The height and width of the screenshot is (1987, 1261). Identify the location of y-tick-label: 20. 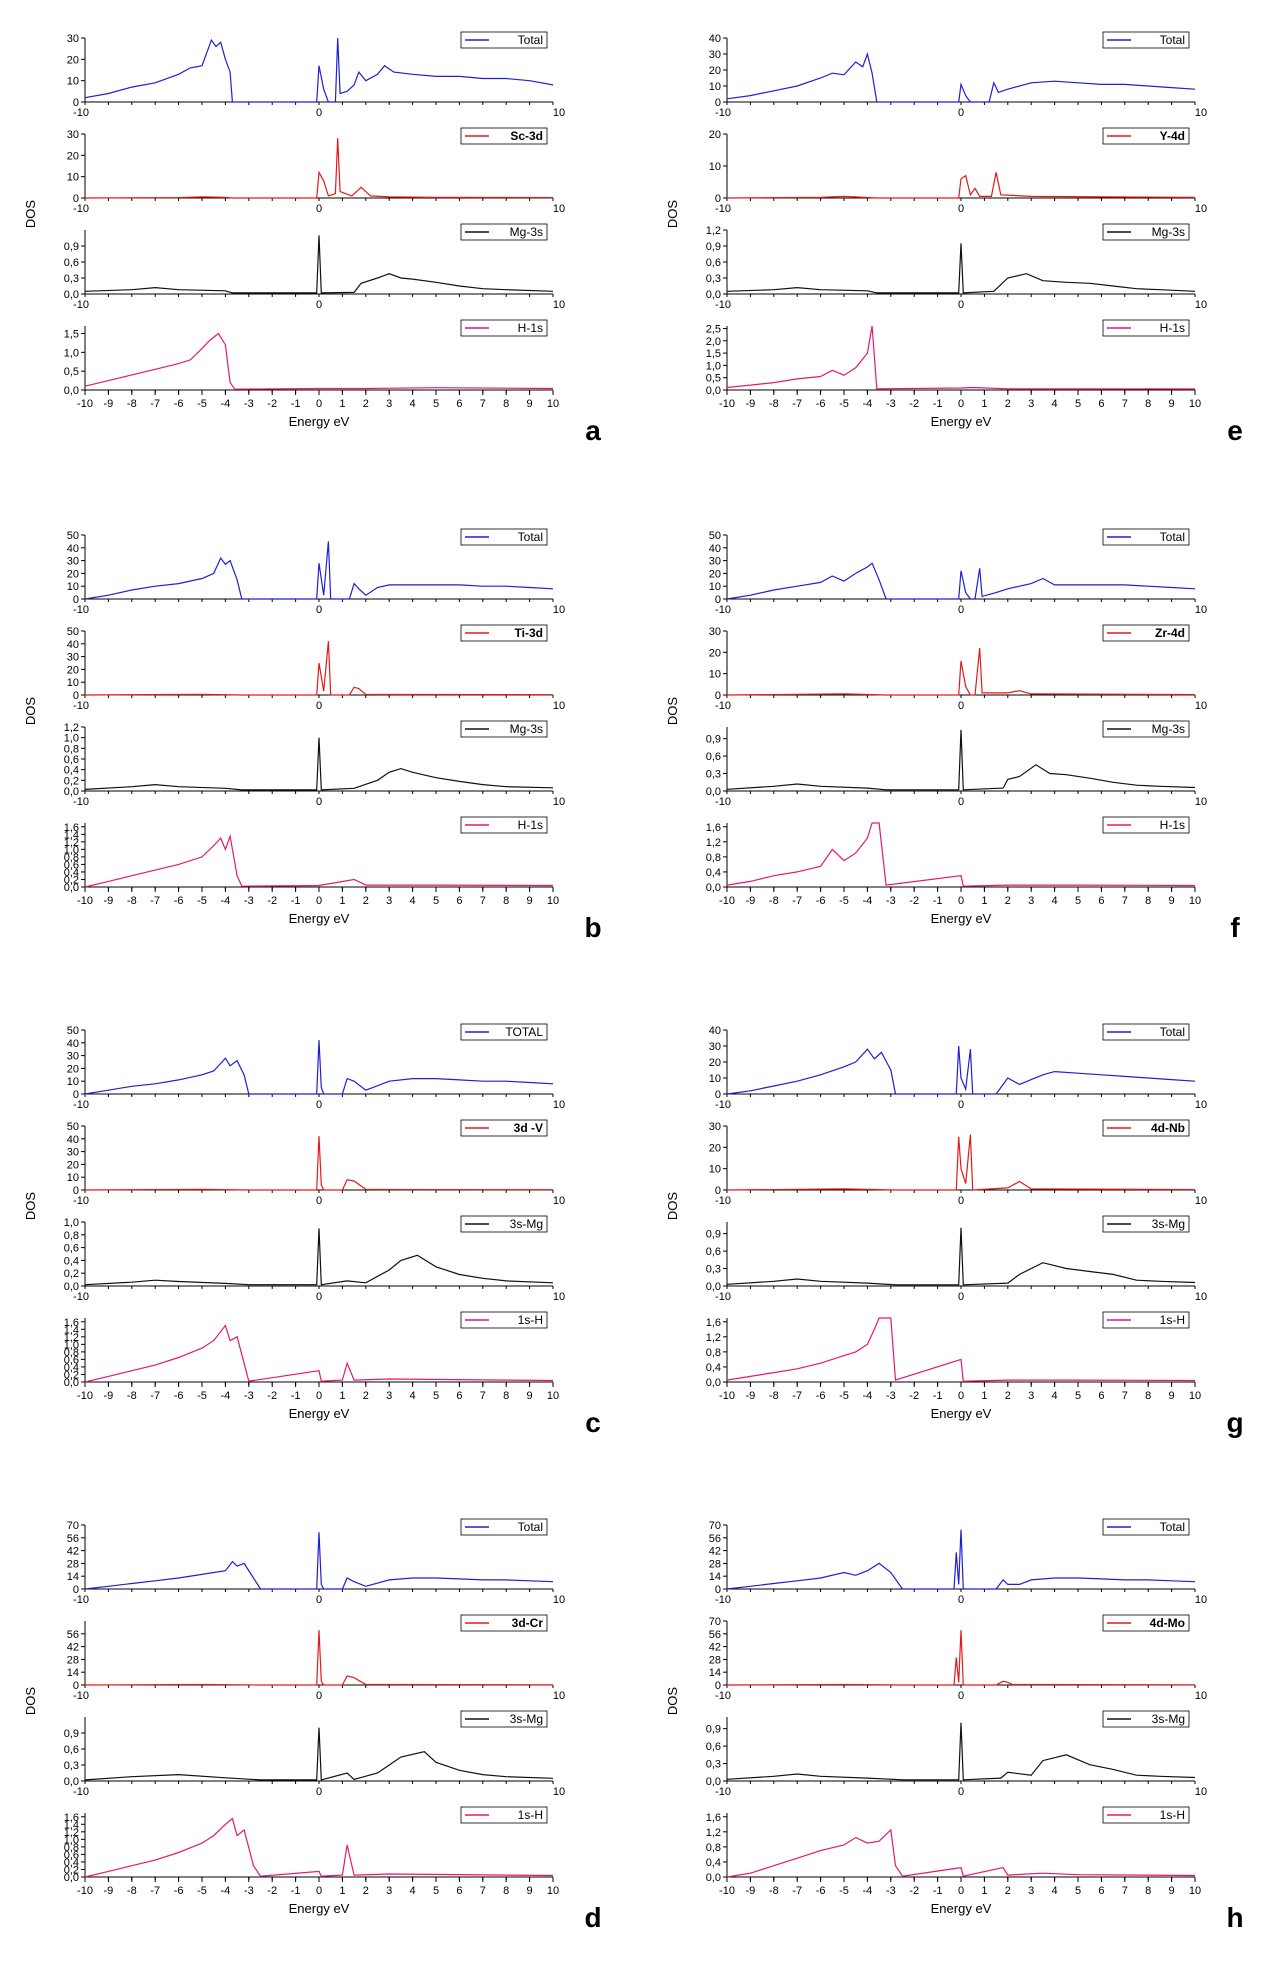
(73, 670).